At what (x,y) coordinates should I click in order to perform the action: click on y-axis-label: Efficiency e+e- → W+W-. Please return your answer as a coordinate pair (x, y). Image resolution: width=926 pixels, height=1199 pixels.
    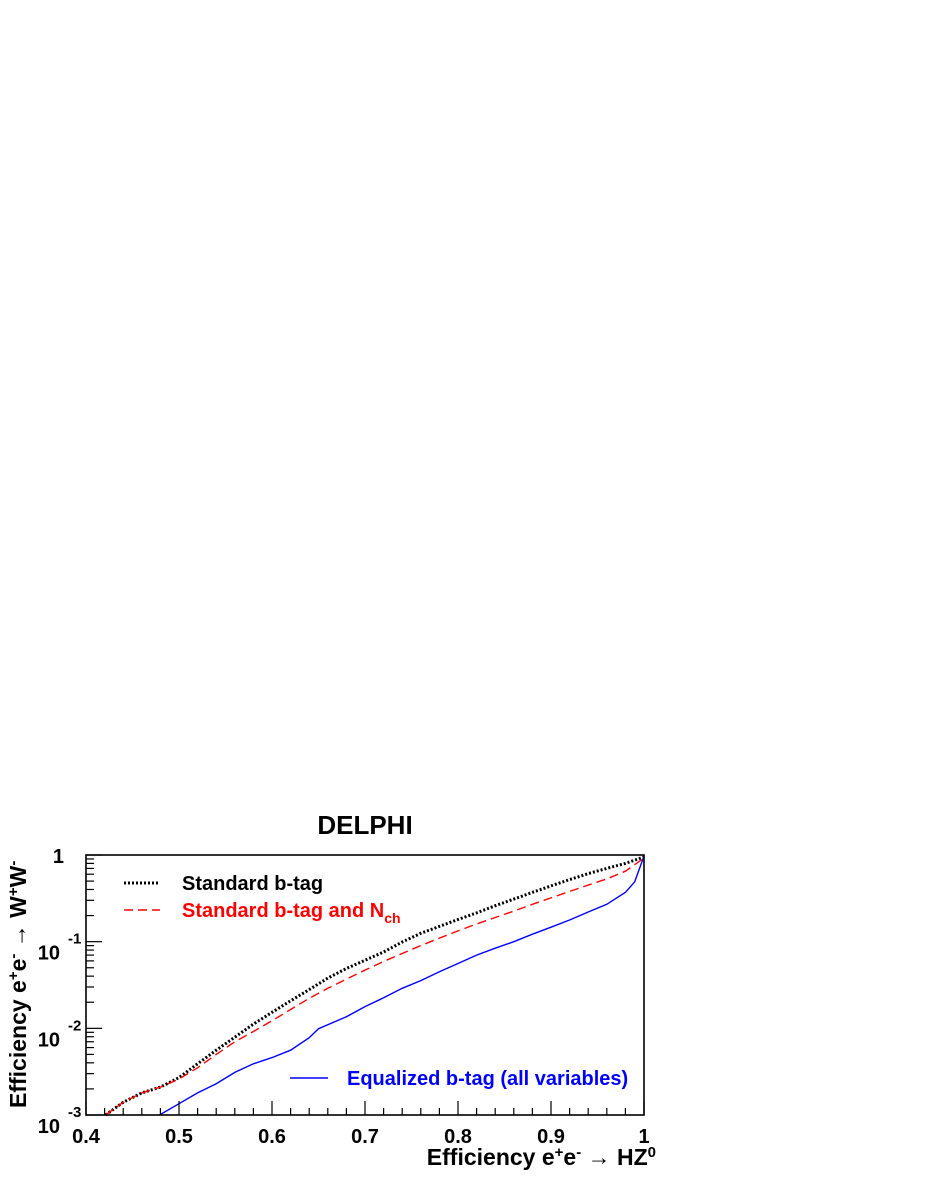
    Looking at the image, I should click on (18, 984).